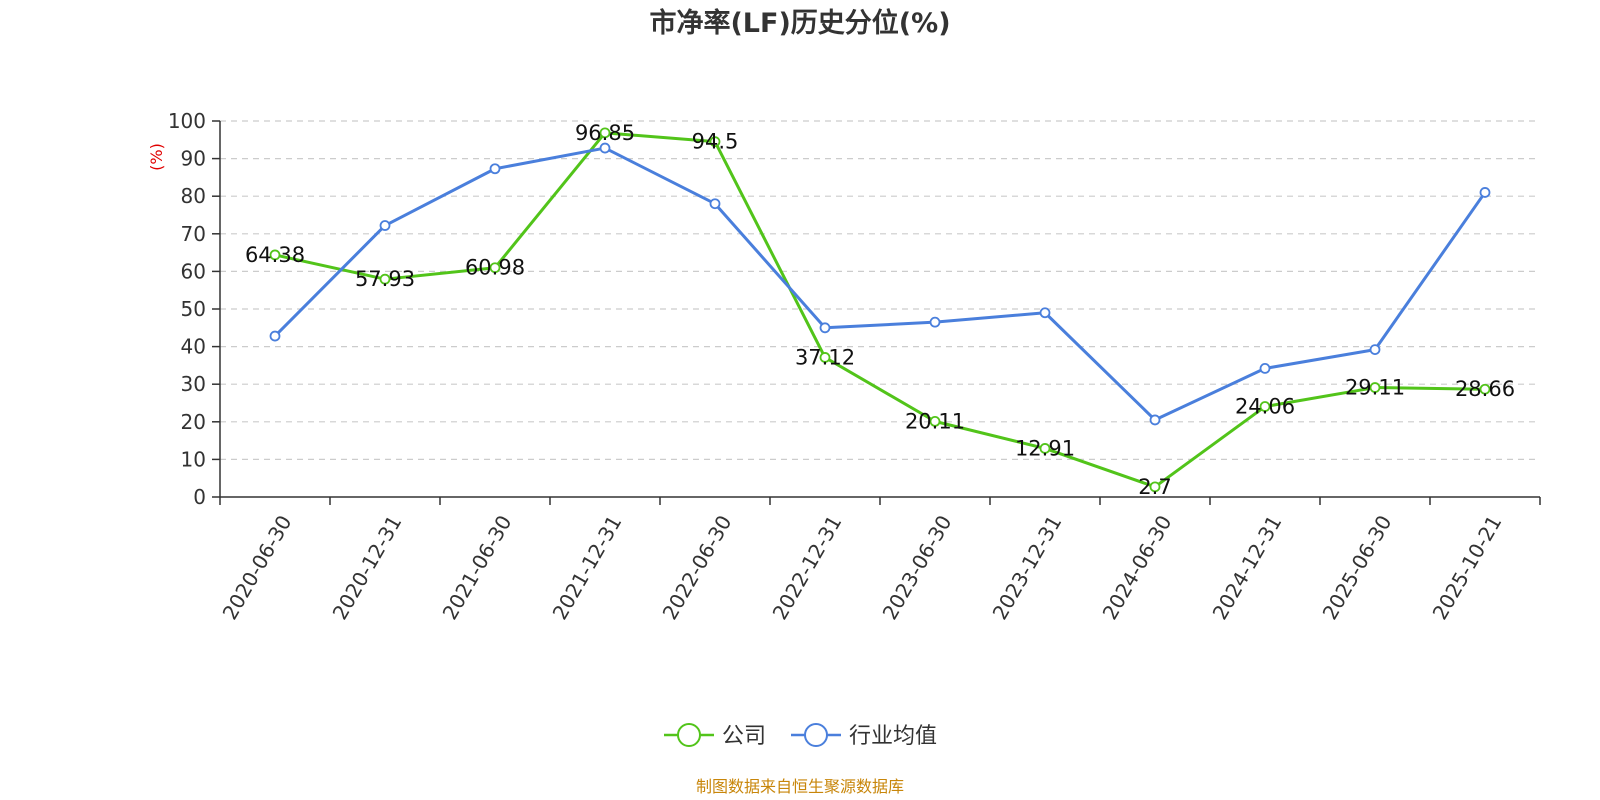  What do you see at coordinates (799, 23) in the screenshot?
I see `chart-title: 市净率(LF)历史分位(%)` at bounding box center [799, 23].